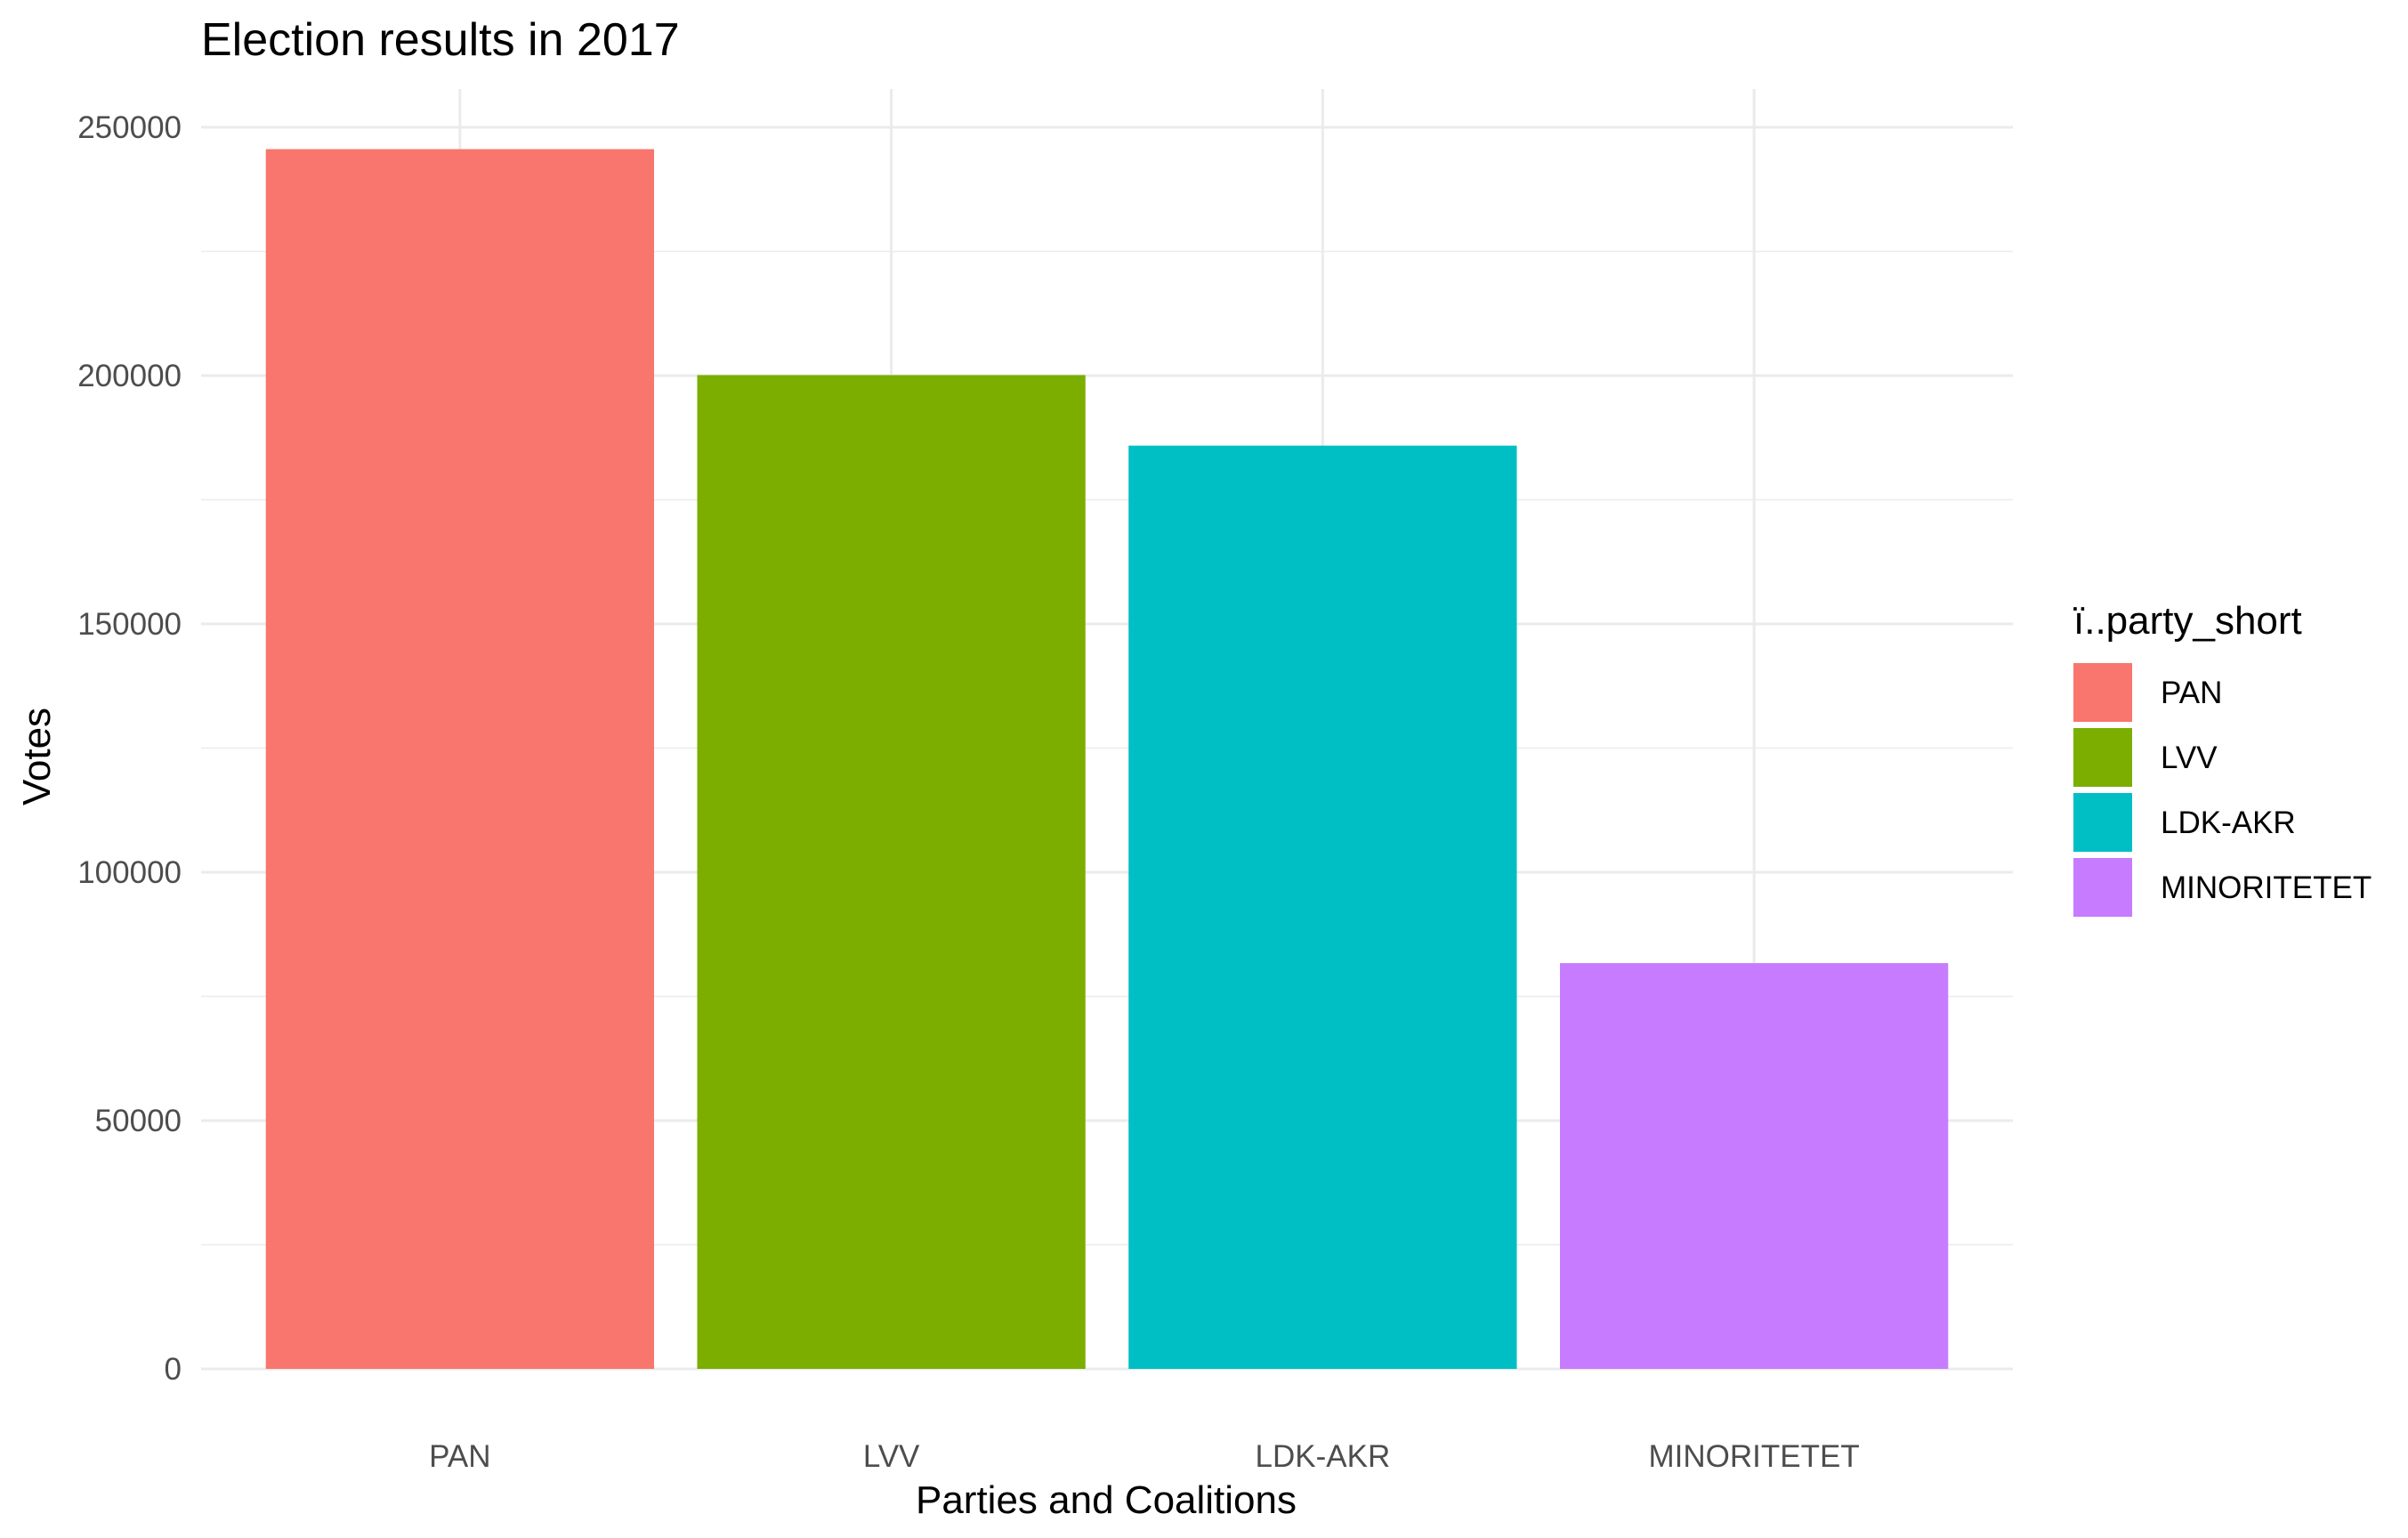 The width and height of the screenshot is (2408, 1538). What do you see at coordinates (173, 1369) in the screenshot?
I see `y-tick-label: 0` at bounding box center [173, 1369].